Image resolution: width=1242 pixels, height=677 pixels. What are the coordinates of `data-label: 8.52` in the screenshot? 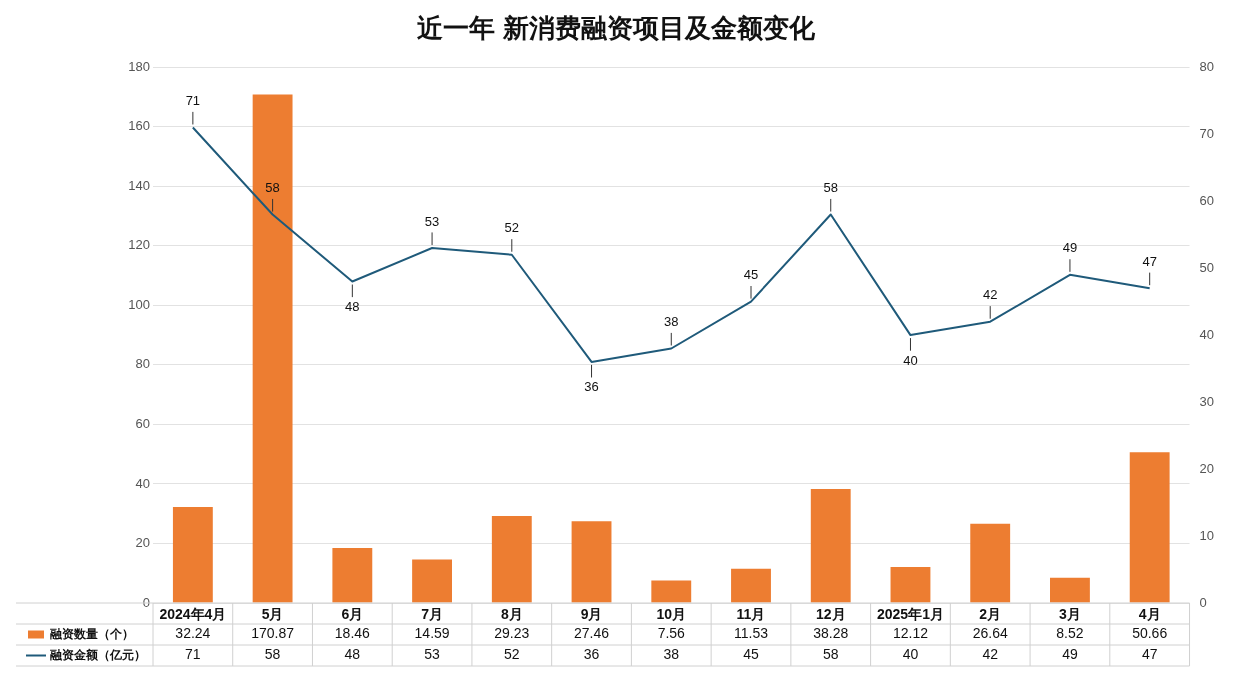 It's located at (1070, 633).